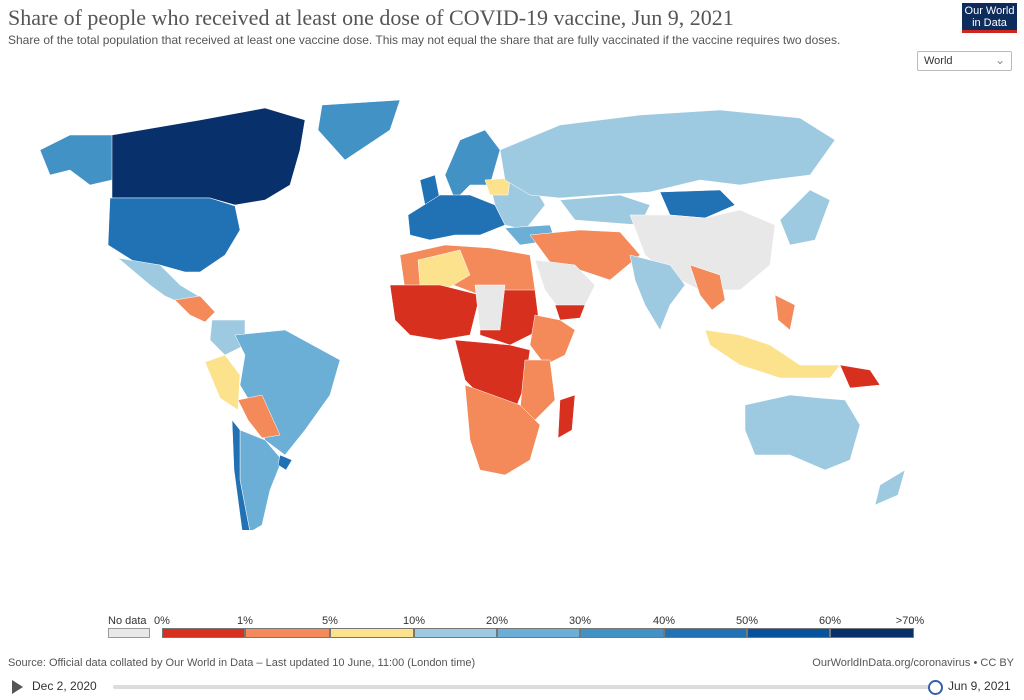 The image size is (1024, 700). What do you see at coordinates (208, 156) in the screenshot?
I see `region-canada` at bounding box center [208, 156].